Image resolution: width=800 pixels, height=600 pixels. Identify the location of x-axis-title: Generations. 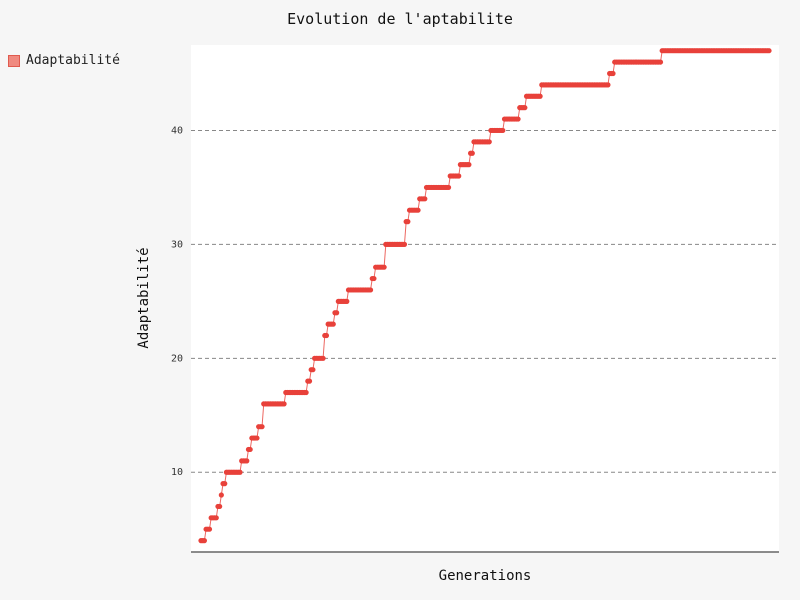
(485, 576).